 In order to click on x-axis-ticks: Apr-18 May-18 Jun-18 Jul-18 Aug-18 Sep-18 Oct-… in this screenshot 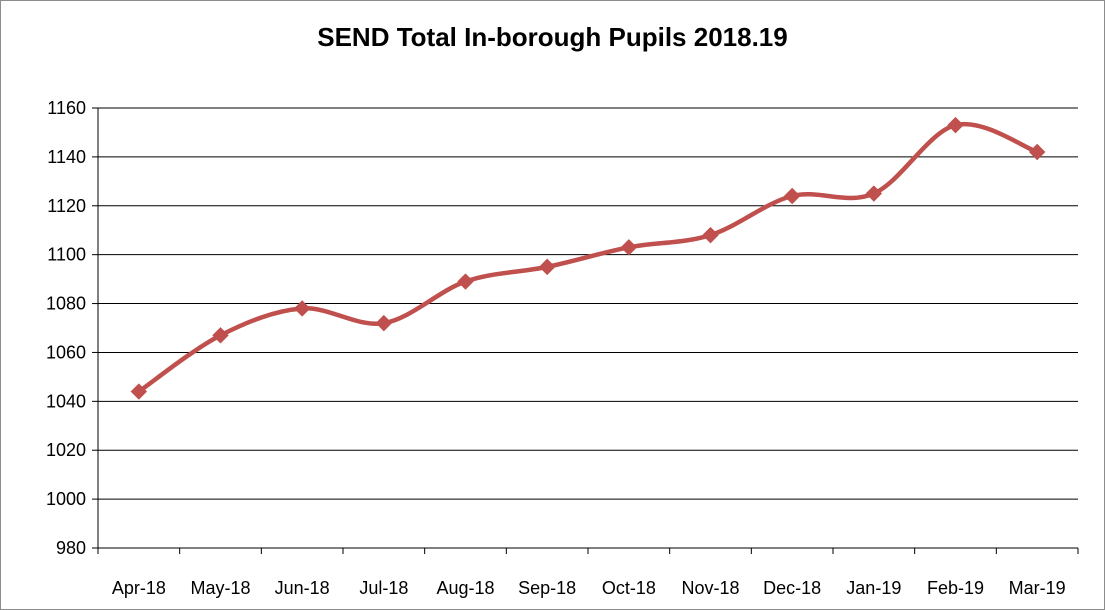, I will do `click(588, 573)`.